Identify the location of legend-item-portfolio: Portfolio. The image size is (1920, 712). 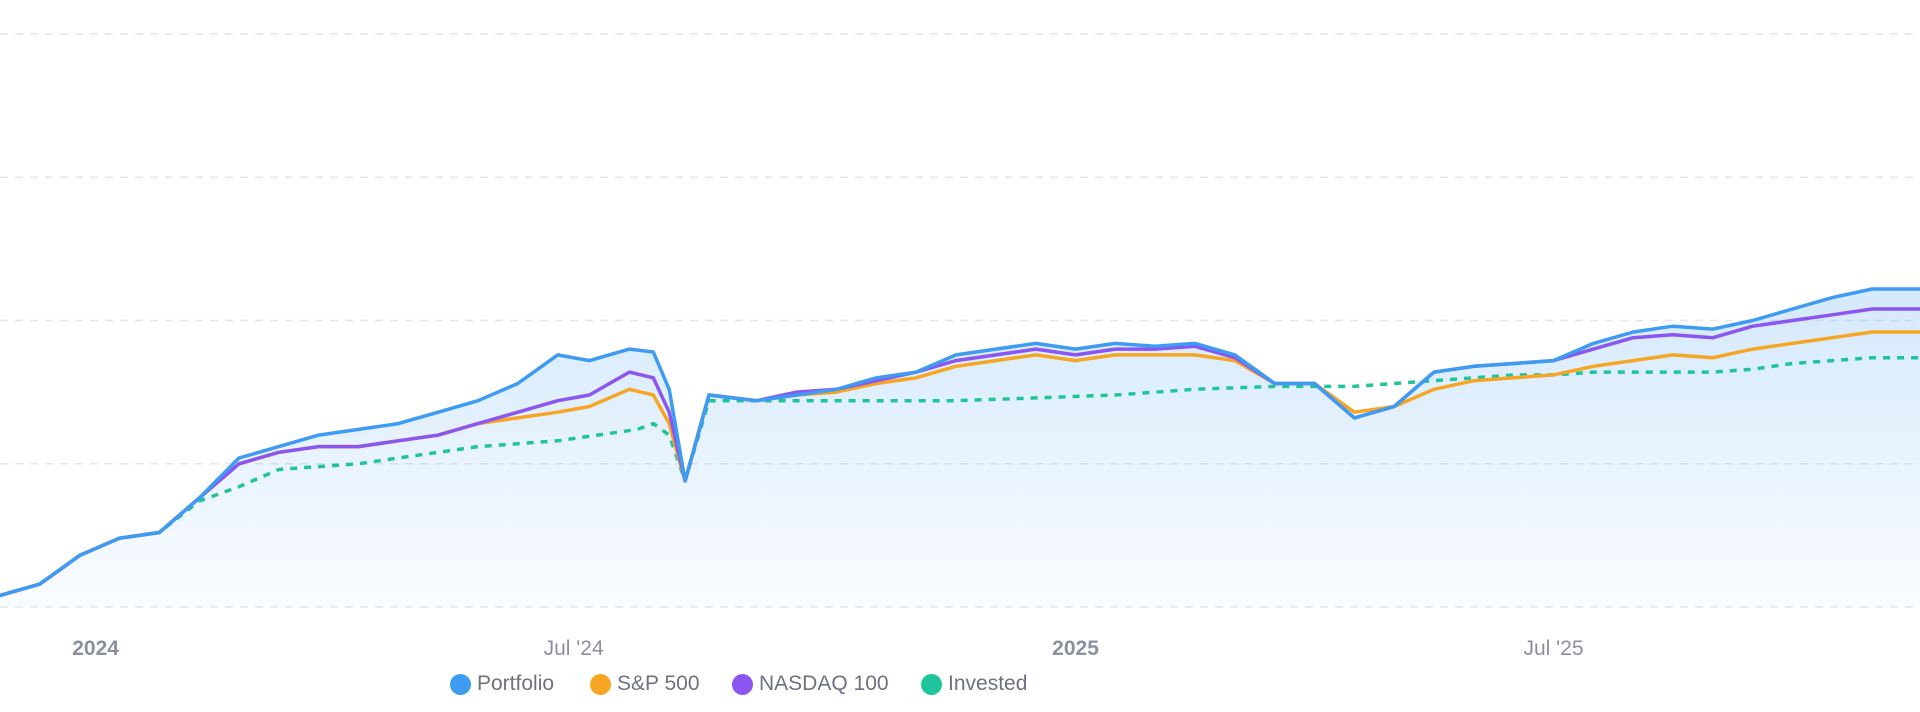
(502, 684).